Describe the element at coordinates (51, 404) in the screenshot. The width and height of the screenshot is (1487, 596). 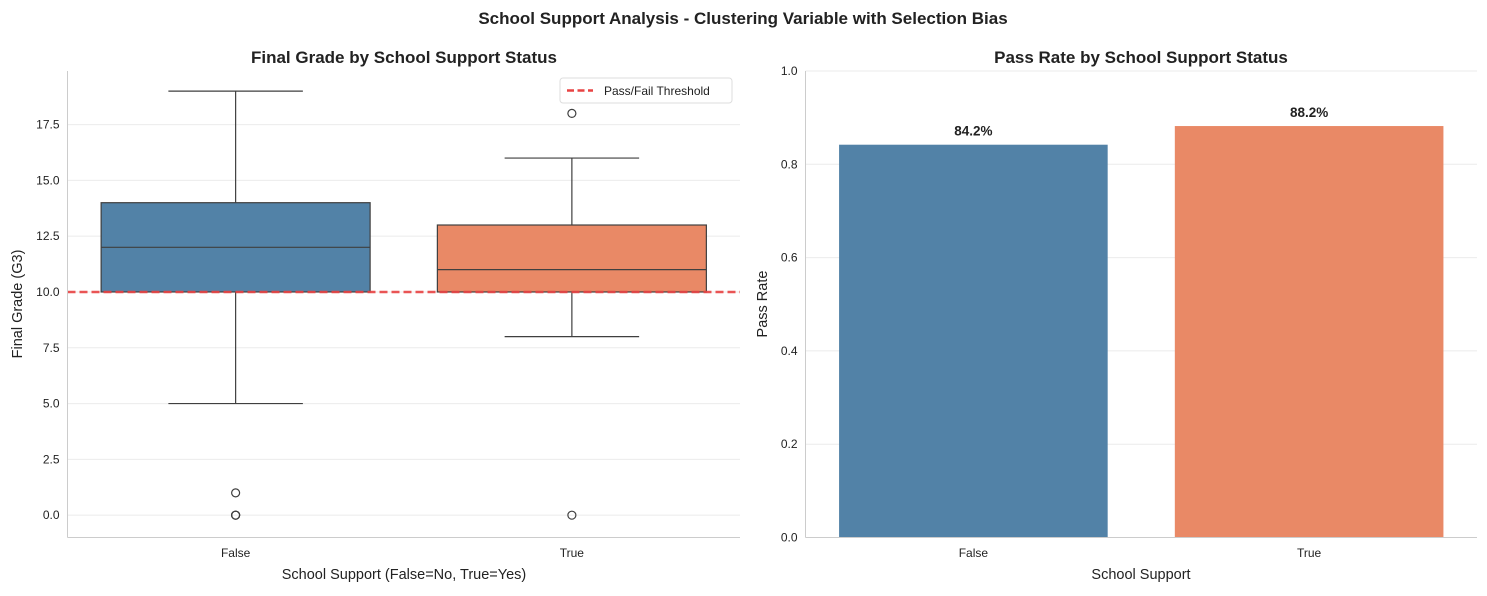
I see `boxplot-y-tick-label: 5.0` at that location.